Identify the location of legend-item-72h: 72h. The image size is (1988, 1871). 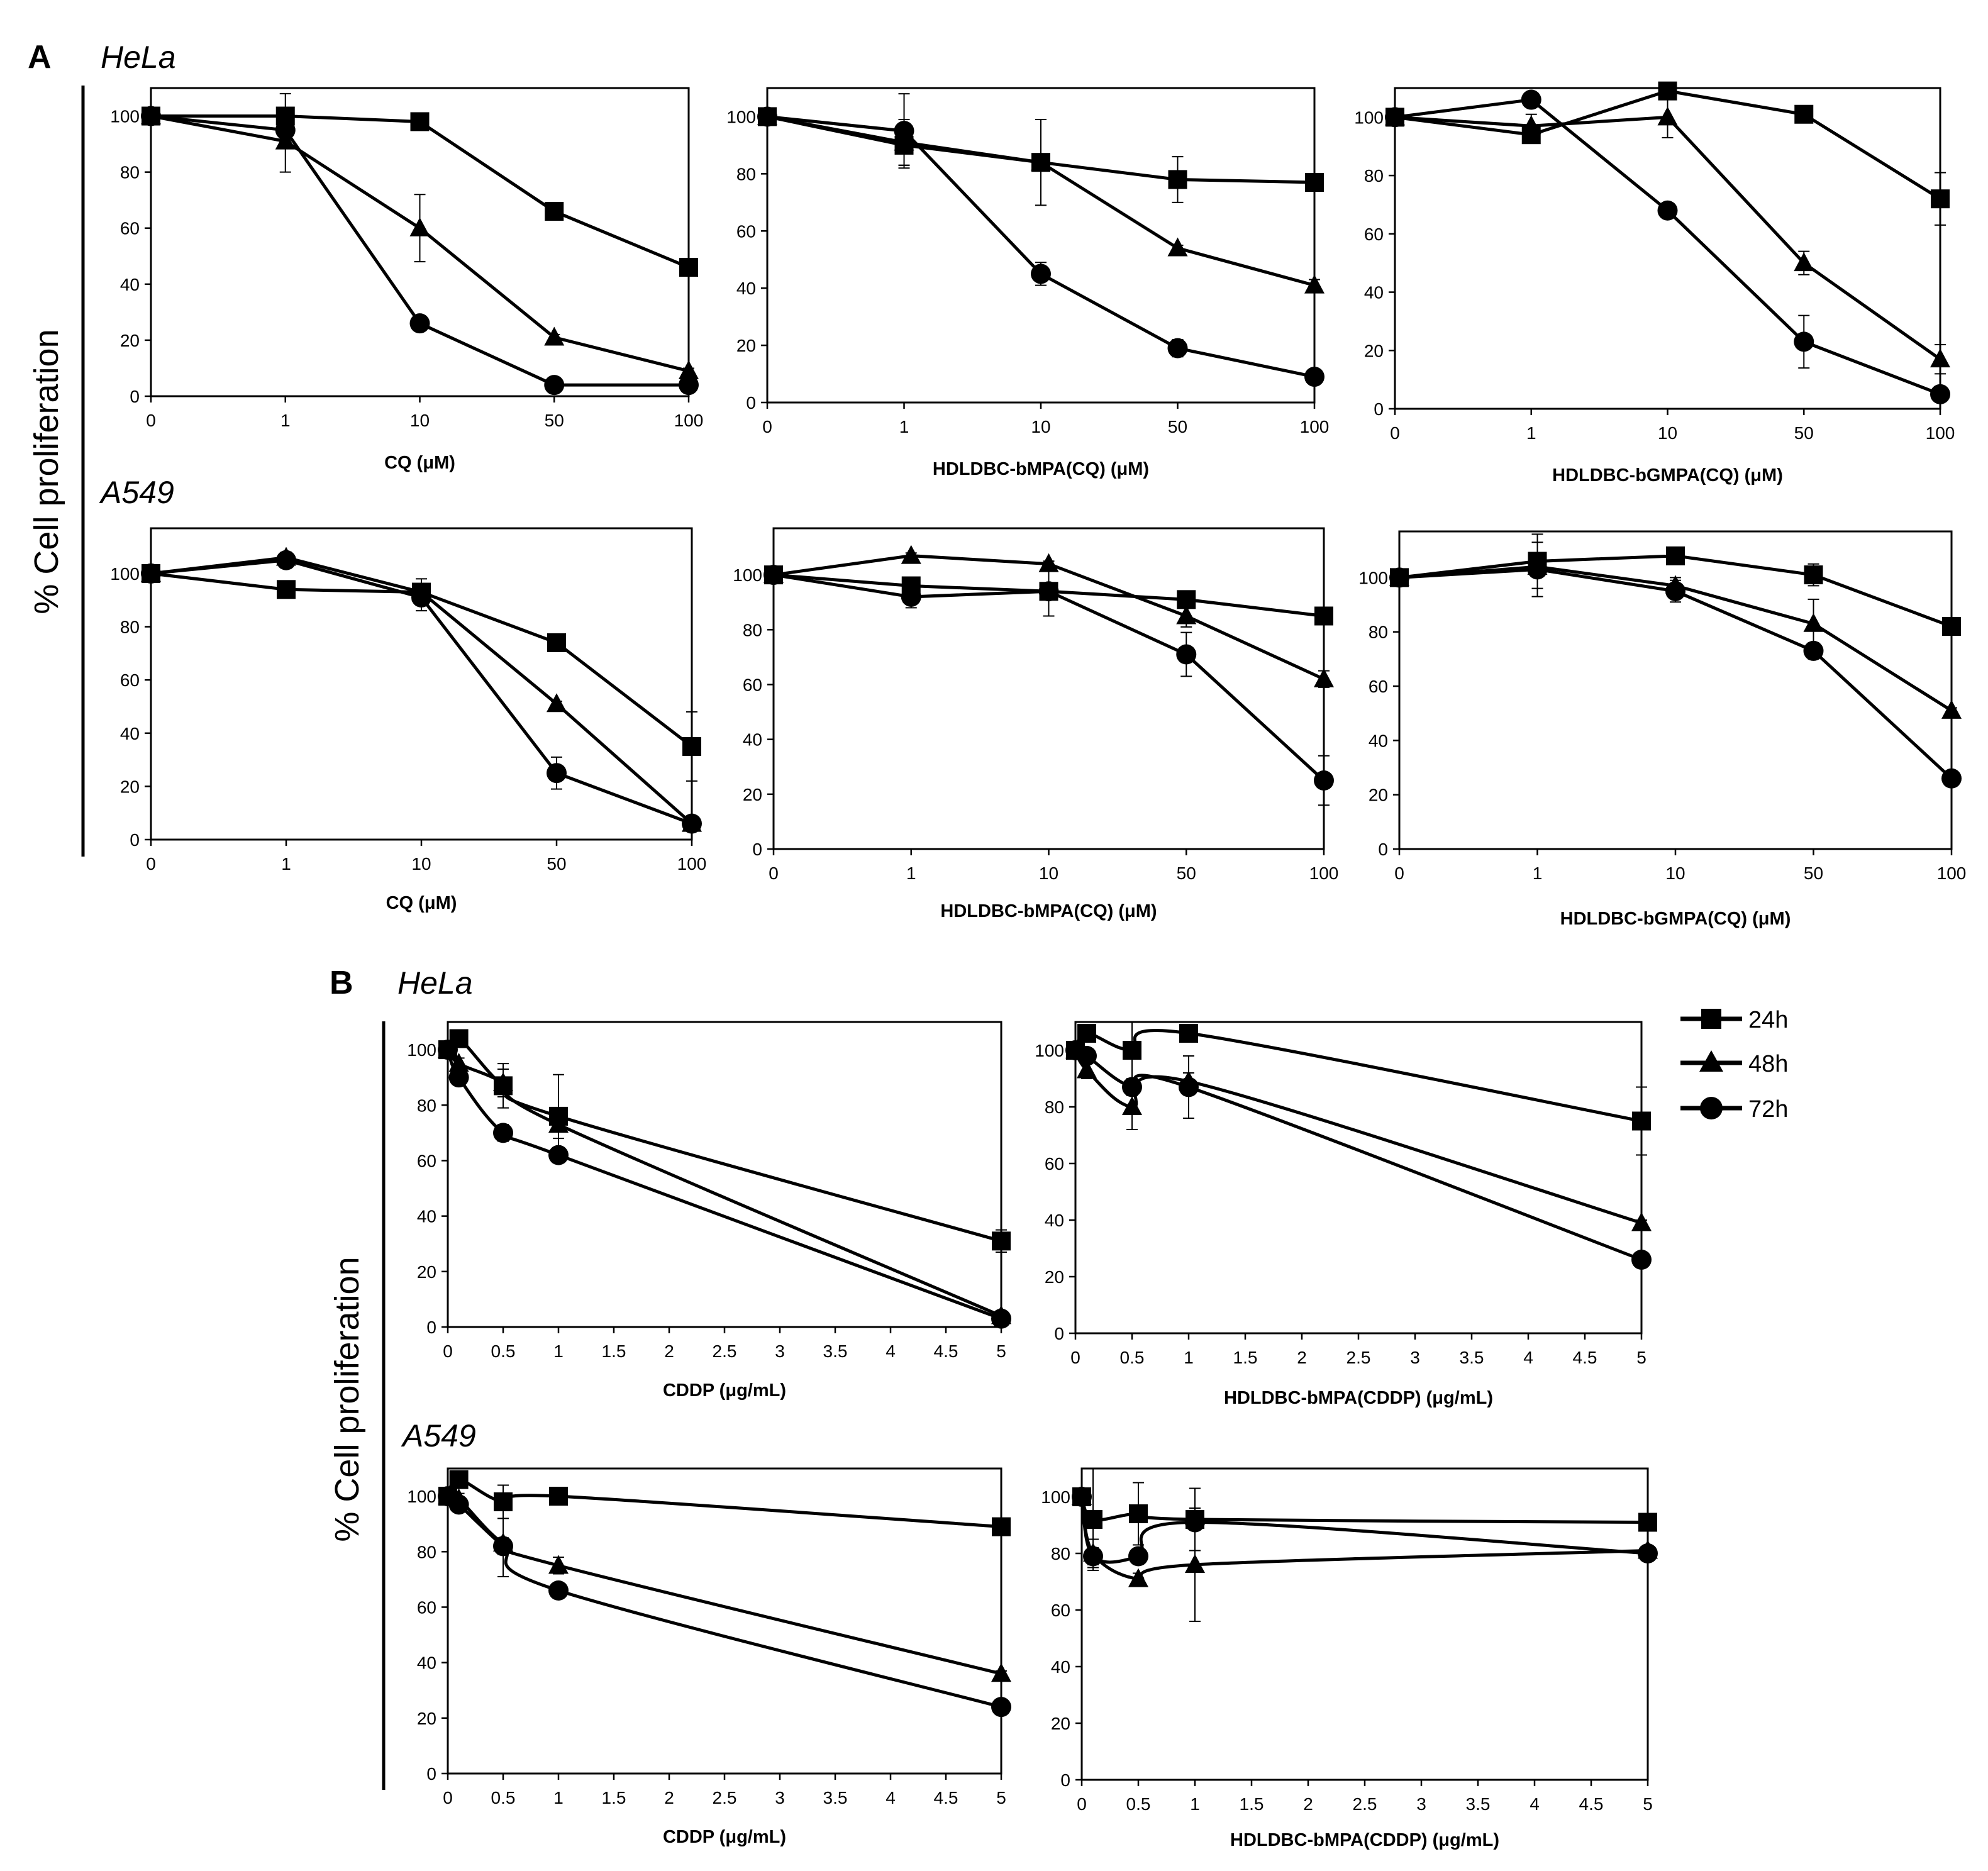
(1734, 1109).